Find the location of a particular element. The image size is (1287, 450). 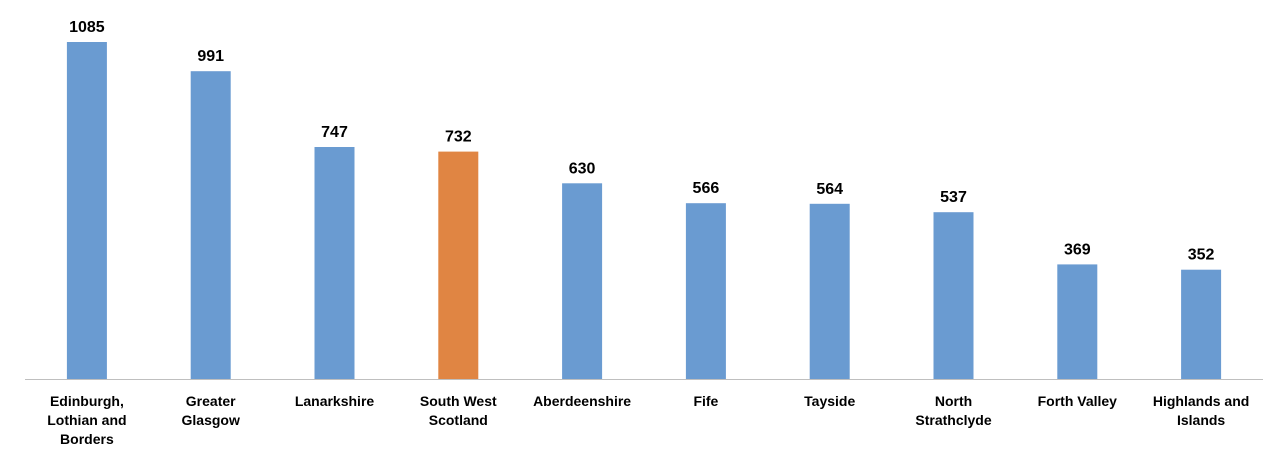

value-label-7: 537 is located at coordinates (953, 197).